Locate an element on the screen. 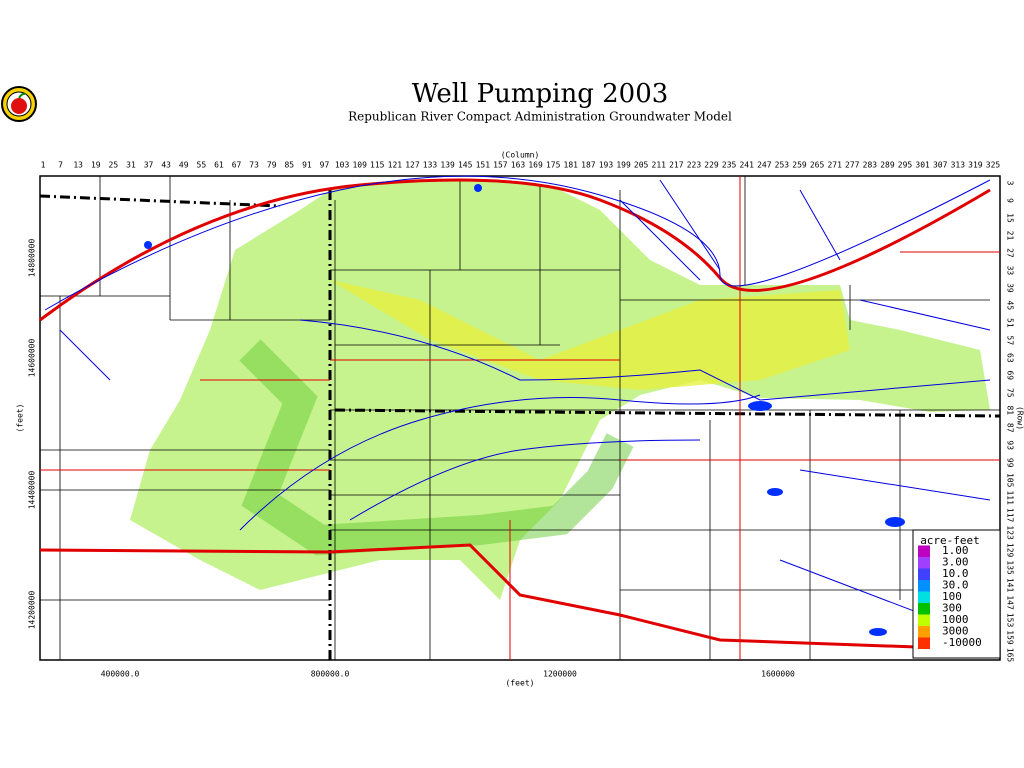 The height and width of the screenshot is (768, 1024). column-tick-label: 289 is located at coordinates (887, 165).